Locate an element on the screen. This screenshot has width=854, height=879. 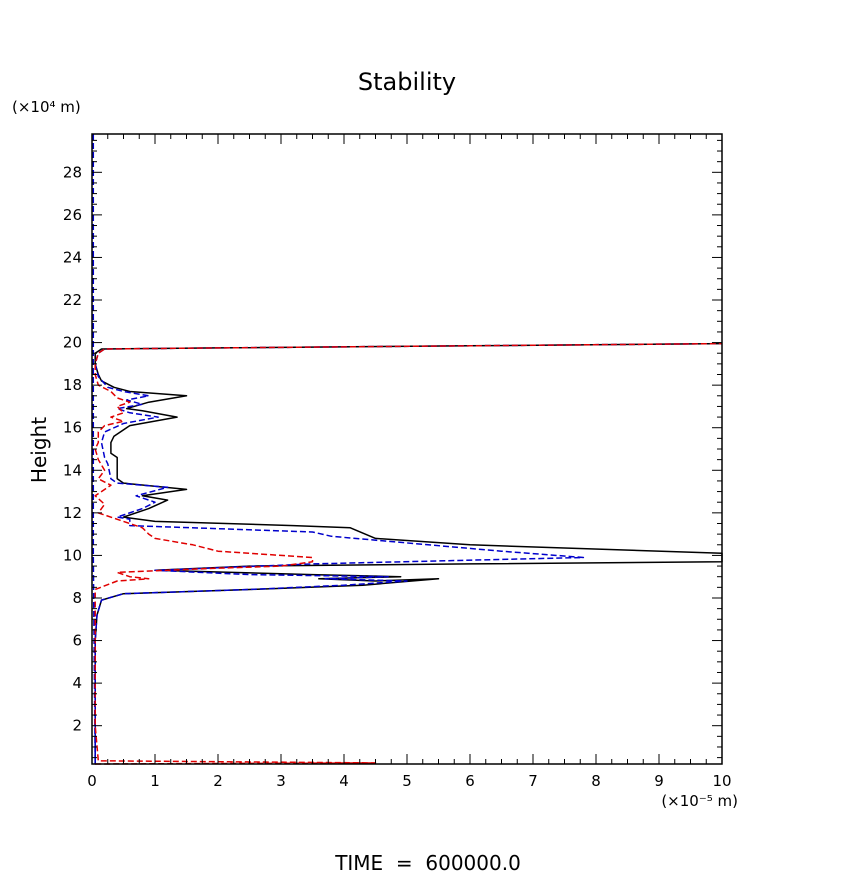
x-tick-label: 0 is located at coordinates (92, 781).